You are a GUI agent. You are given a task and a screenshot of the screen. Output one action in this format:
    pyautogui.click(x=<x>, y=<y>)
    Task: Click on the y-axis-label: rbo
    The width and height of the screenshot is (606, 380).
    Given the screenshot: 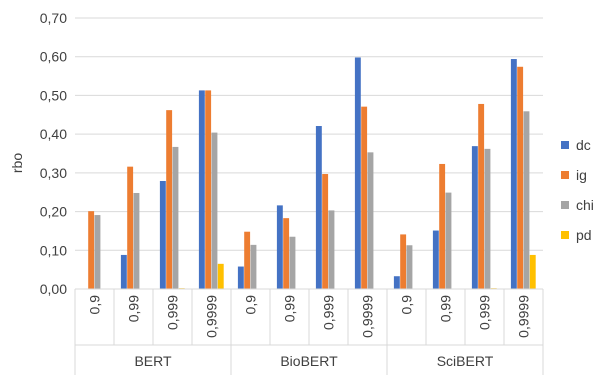 What is the action you would take?
    pyautogui.click(x=17, y=163)
    